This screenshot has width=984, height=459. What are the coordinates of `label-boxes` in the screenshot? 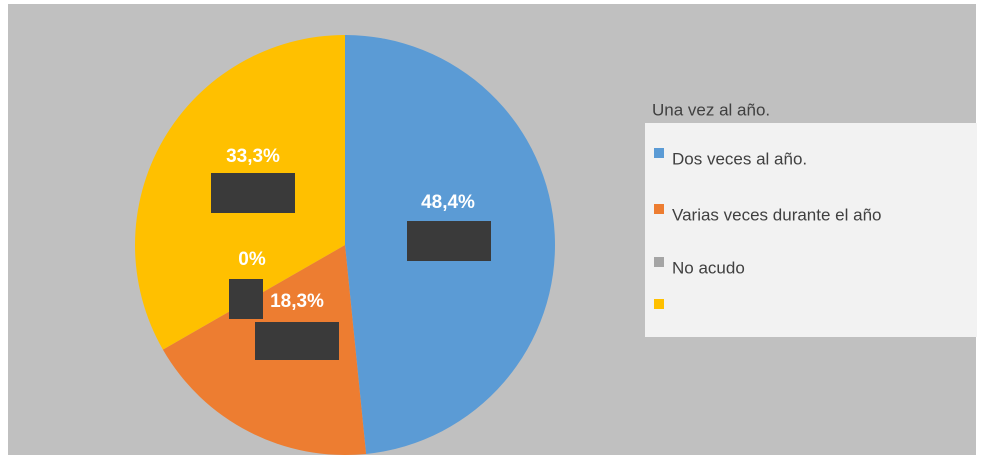 It's located at (351, 266).